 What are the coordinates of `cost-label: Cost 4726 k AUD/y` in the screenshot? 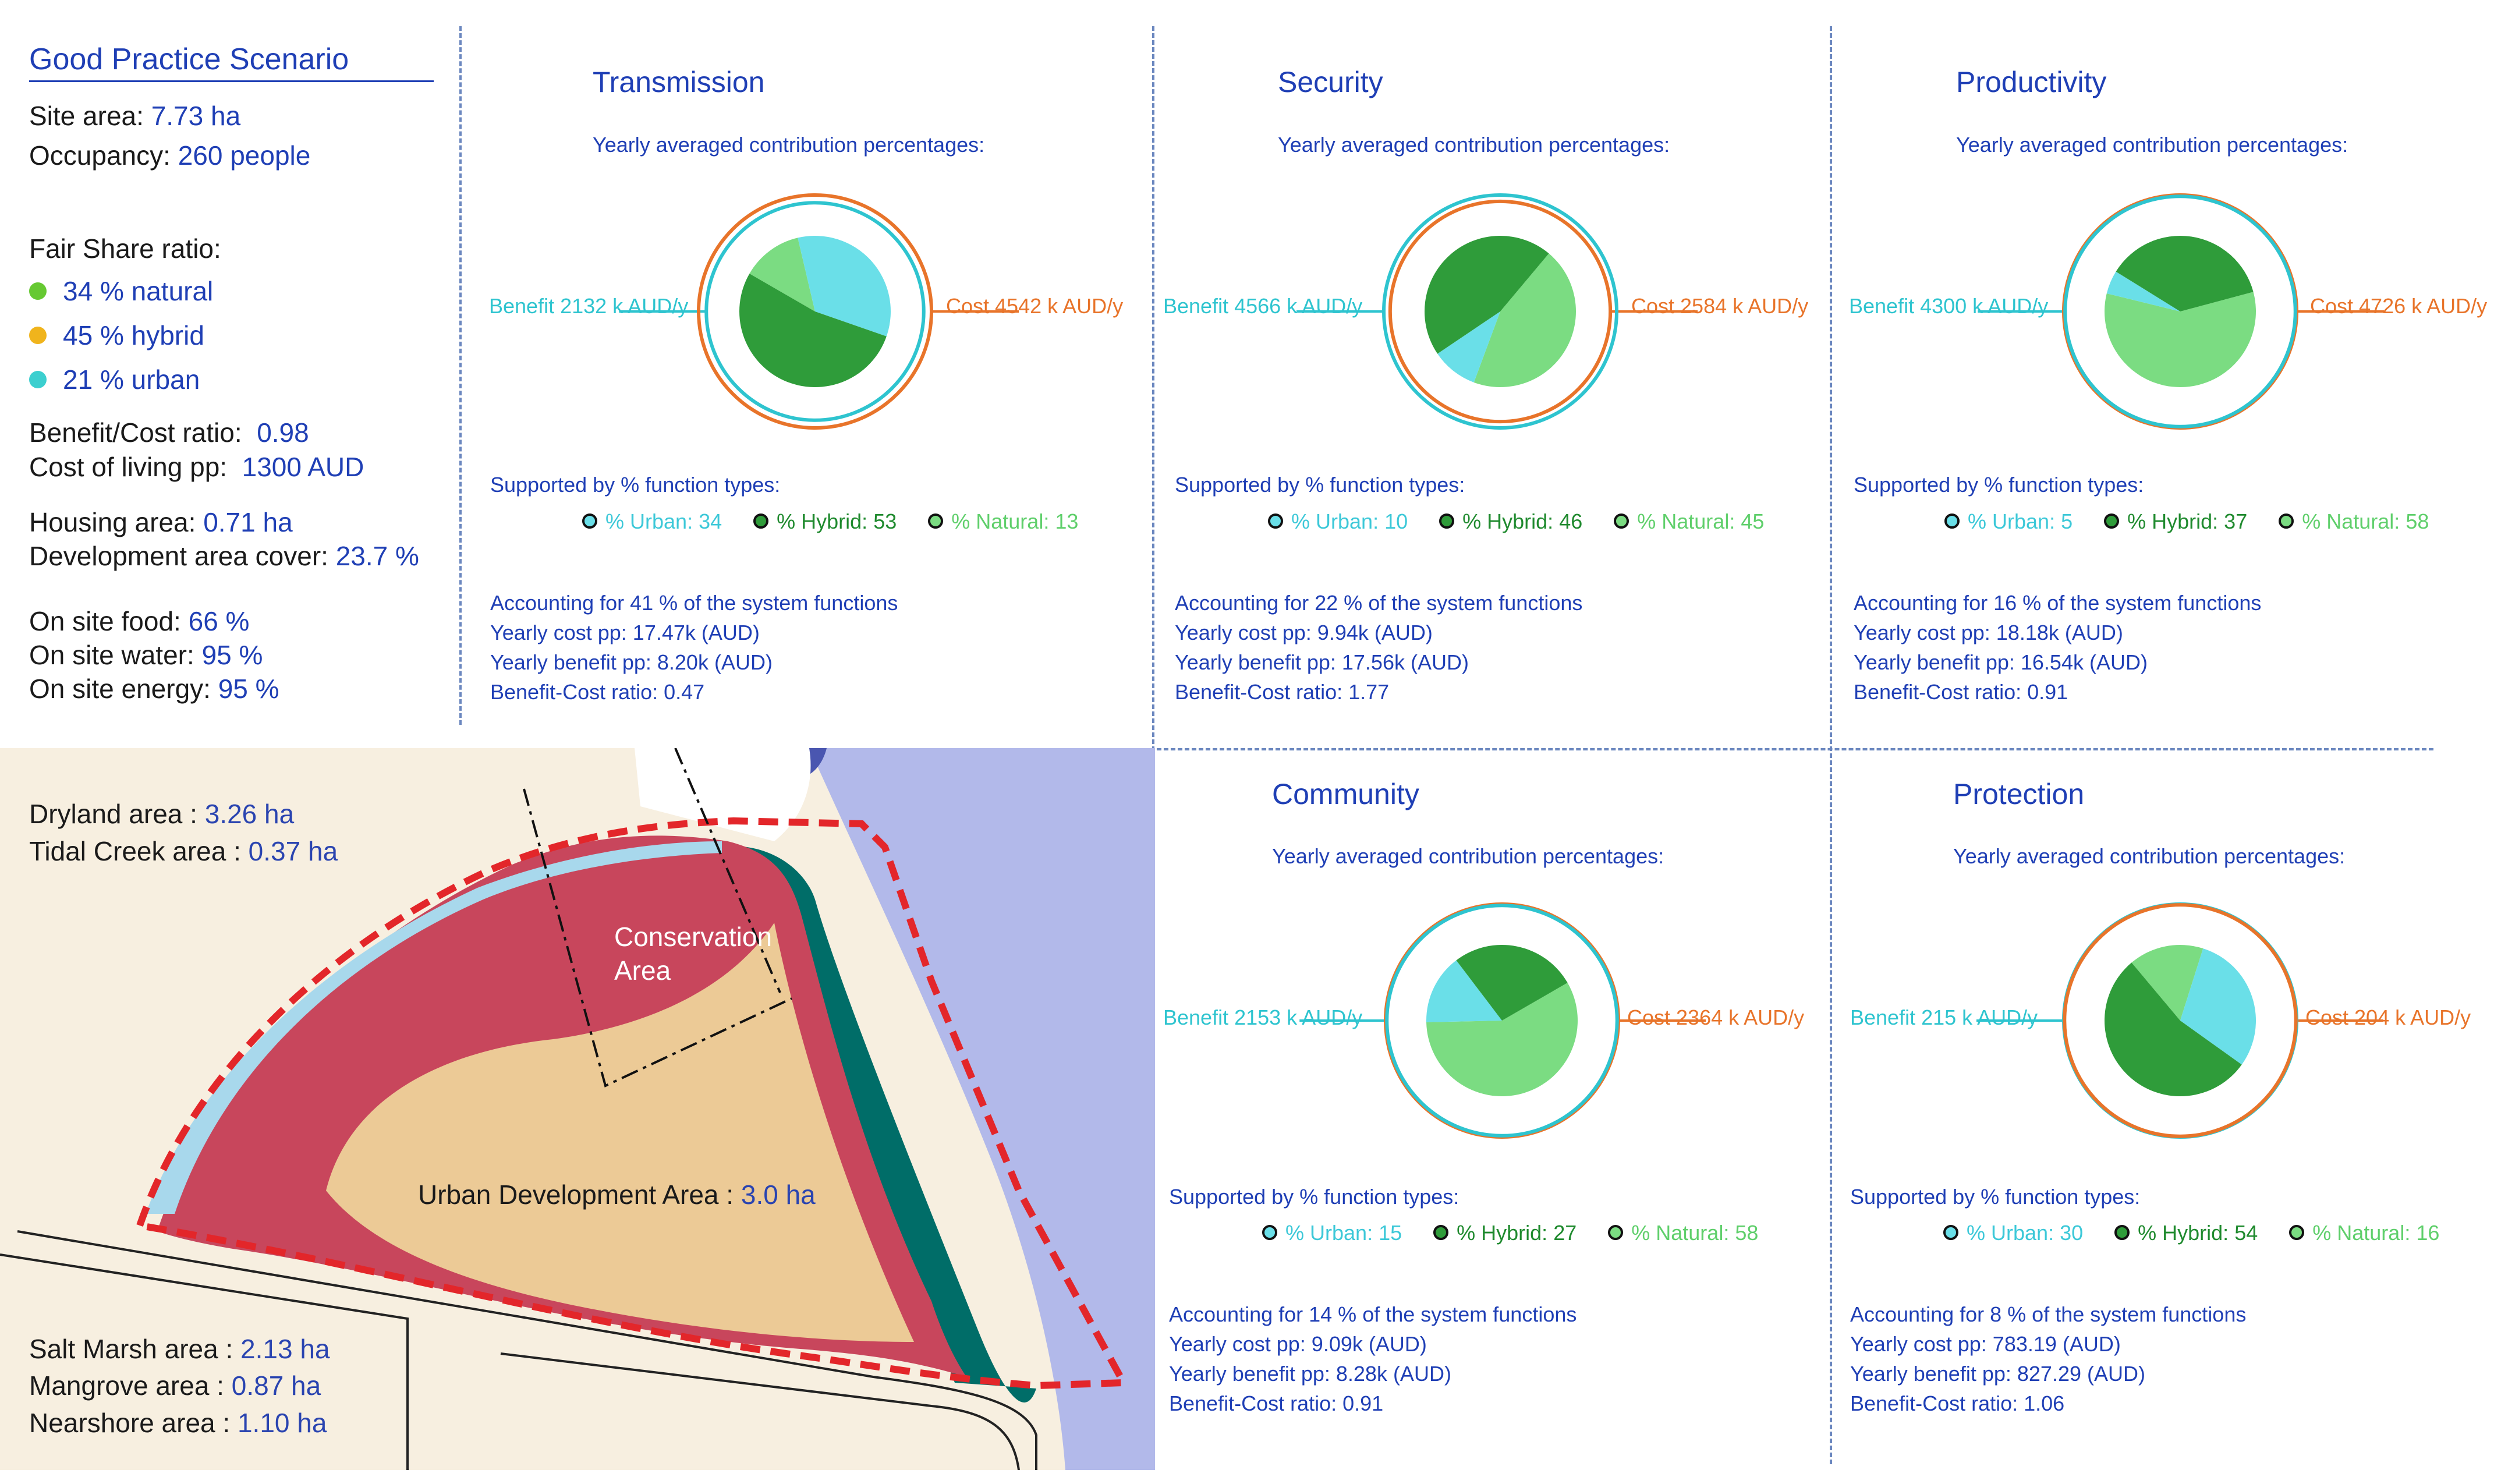 It's located at (2399, 306).